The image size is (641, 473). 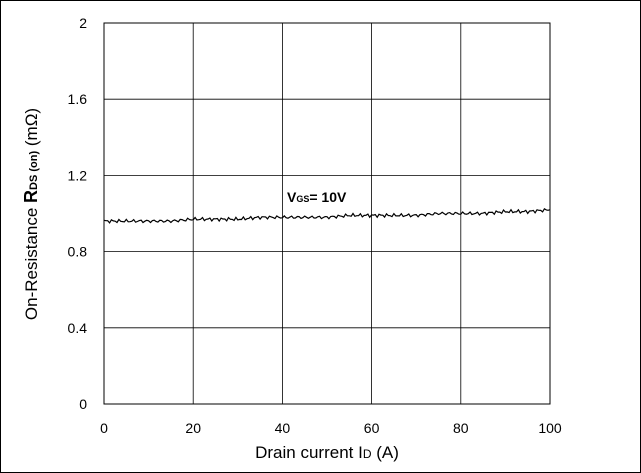 I want to click on x-tick-label-4: 80, so click(x=461, y=428).